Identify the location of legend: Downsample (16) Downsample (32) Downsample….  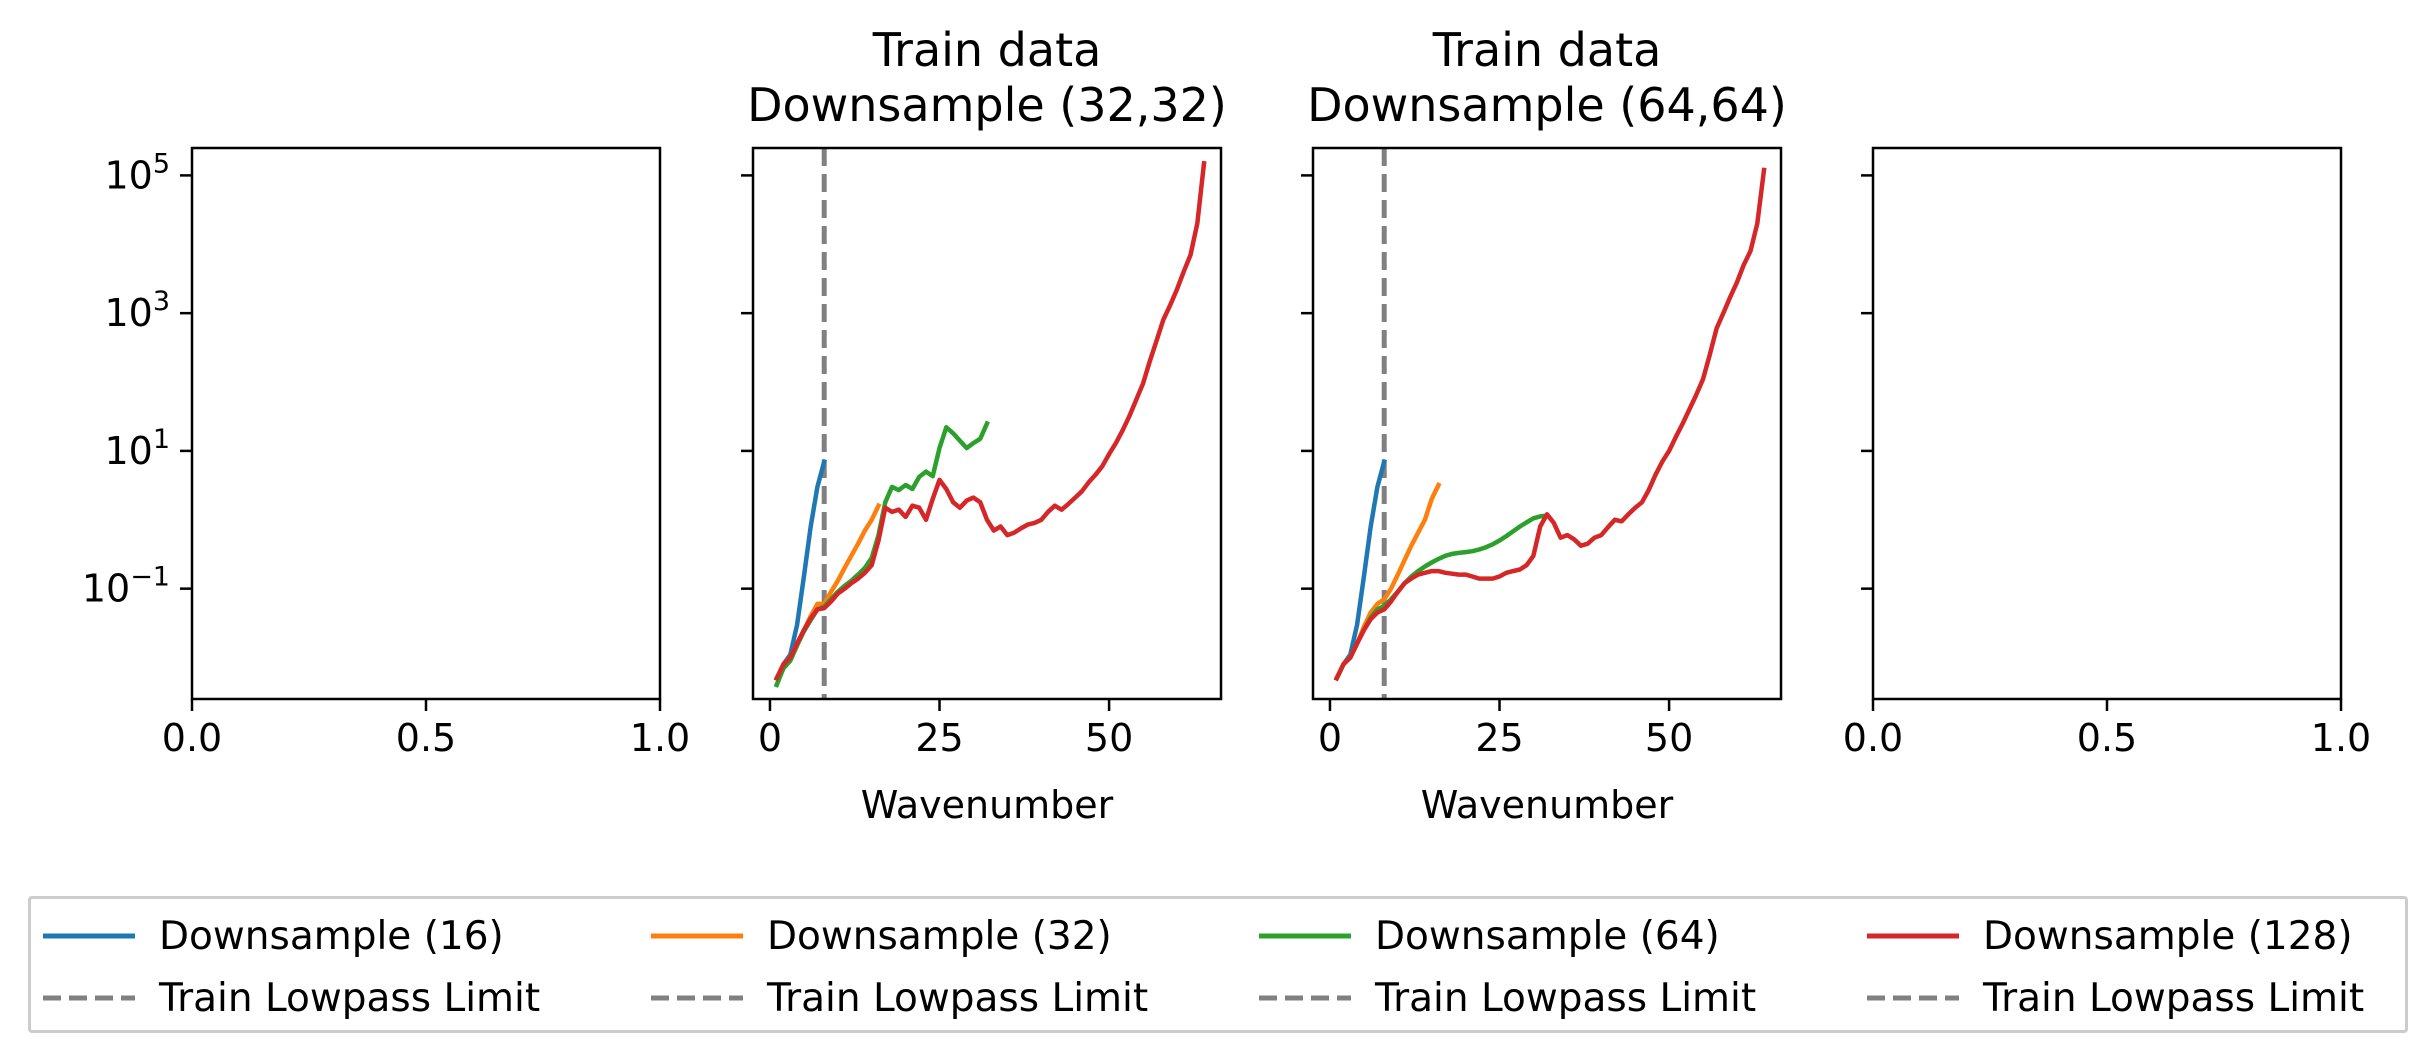
(1218, 964).